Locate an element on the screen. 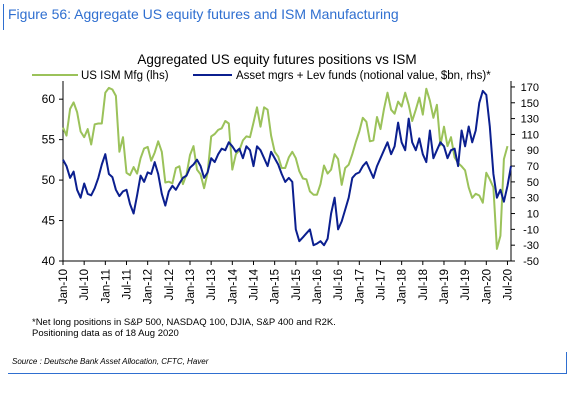 The width and height of the screenshot is (571, 406). x-tick-label: Jan-11 is located at coordinates (106, 286).